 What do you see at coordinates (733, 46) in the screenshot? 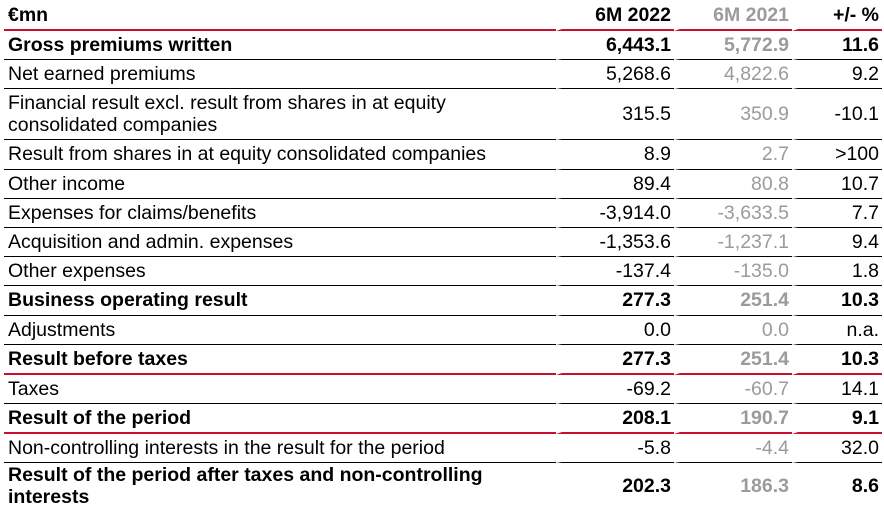
I see `previous-value: 5,772.9` at bounding box center [733, 46].